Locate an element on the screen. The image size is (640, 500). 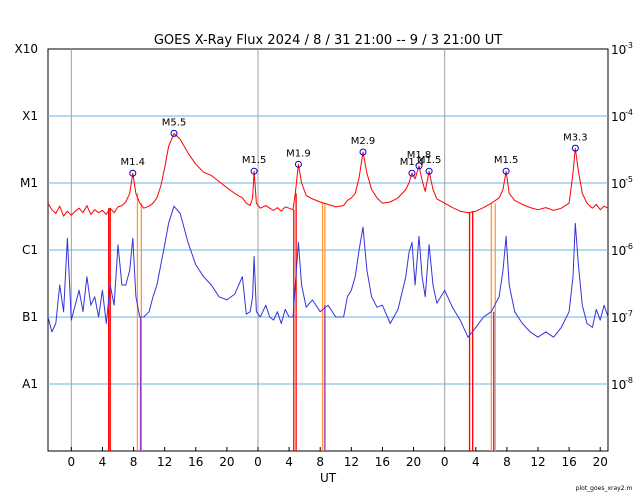
class-label-1: X1 is located at coordinates (30, 116).